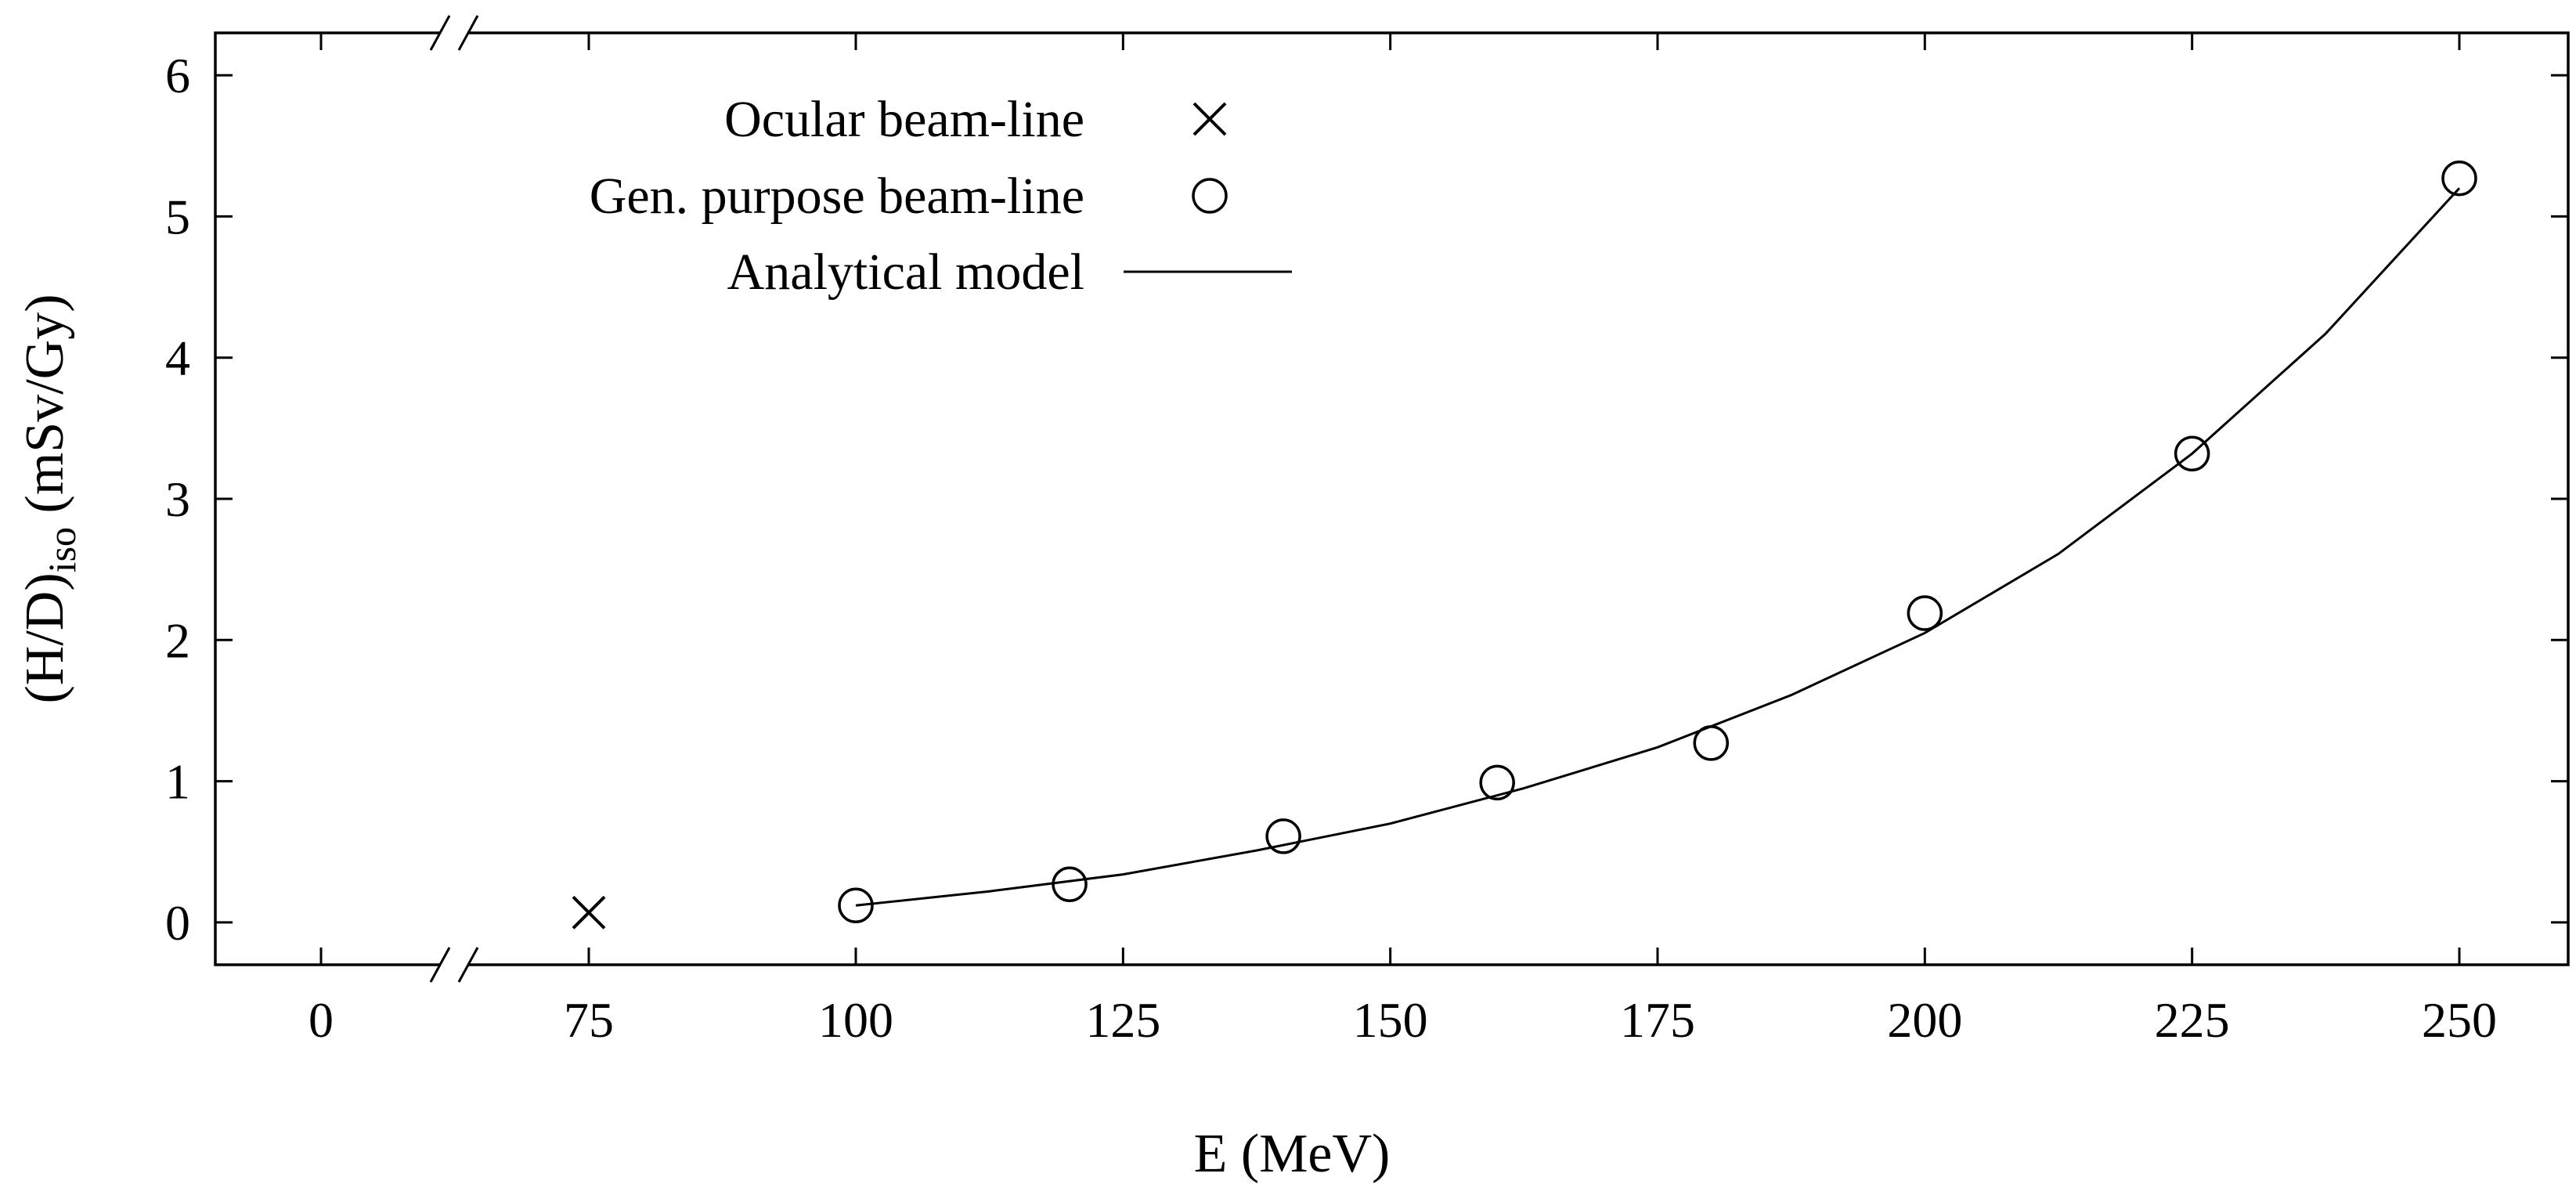 The image size is (2576, 1195). Describe the element at coordinates (321, 1020) in the screenshot. I see `x-tick-label: 0` at that location.